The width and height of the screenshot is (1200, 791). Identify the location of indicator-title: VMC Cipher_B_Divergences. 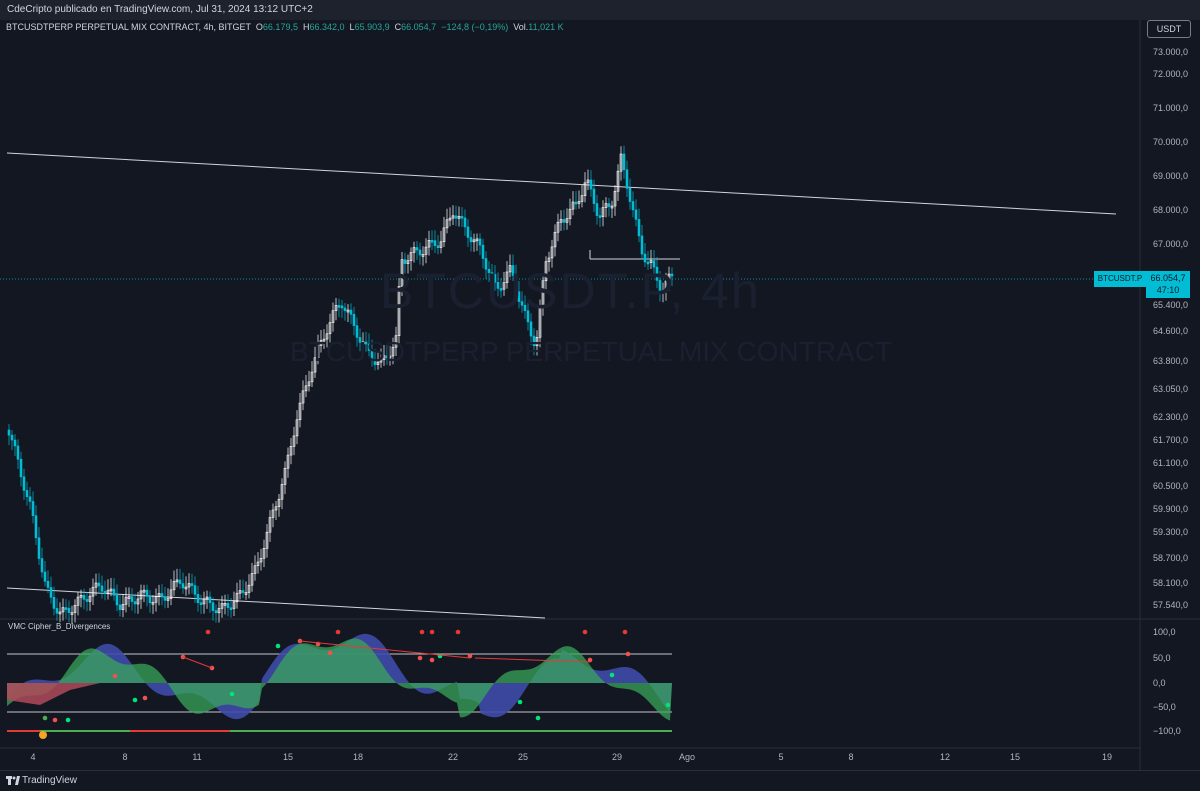
(59, 626).